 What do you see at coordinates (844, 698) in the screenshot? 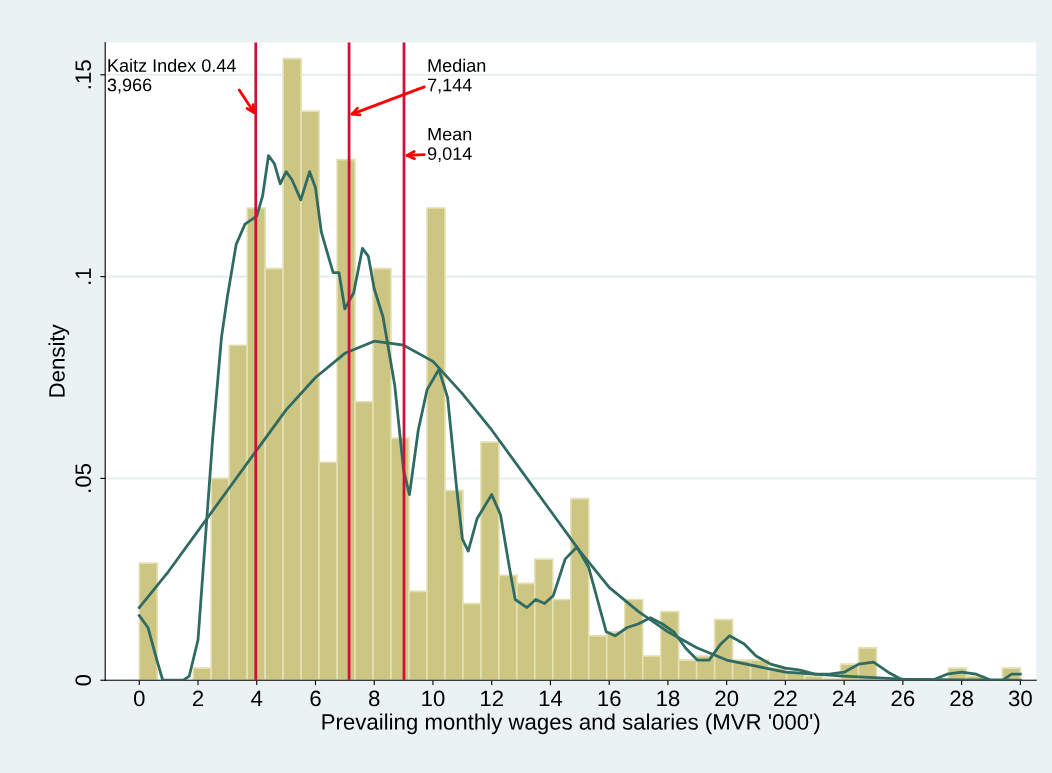
I see `x-tick-label: 24` at bounding box center [844, 698].